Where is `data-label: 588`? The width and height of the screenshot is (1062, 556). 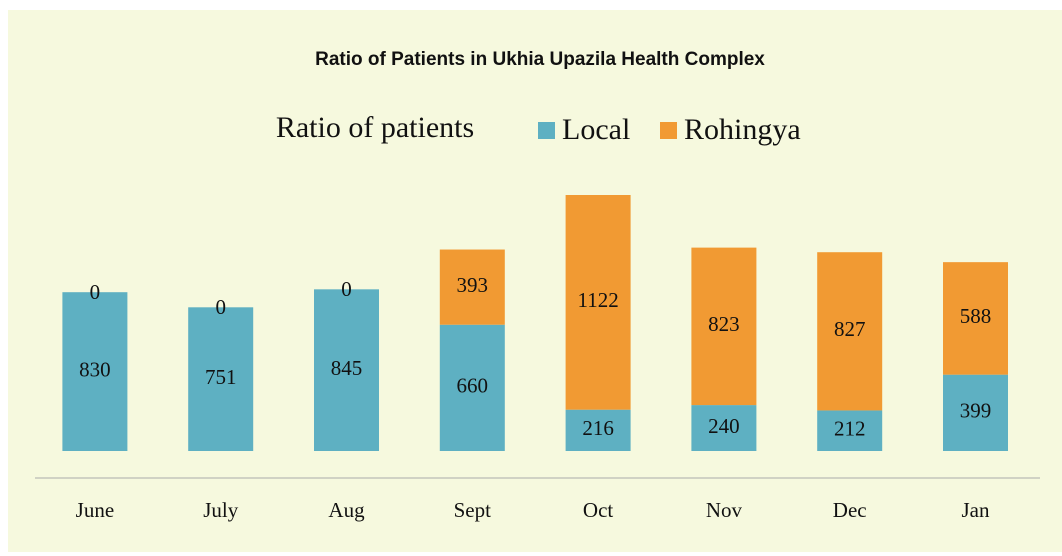
data-label: 588 is located at coordinates (976, 316).